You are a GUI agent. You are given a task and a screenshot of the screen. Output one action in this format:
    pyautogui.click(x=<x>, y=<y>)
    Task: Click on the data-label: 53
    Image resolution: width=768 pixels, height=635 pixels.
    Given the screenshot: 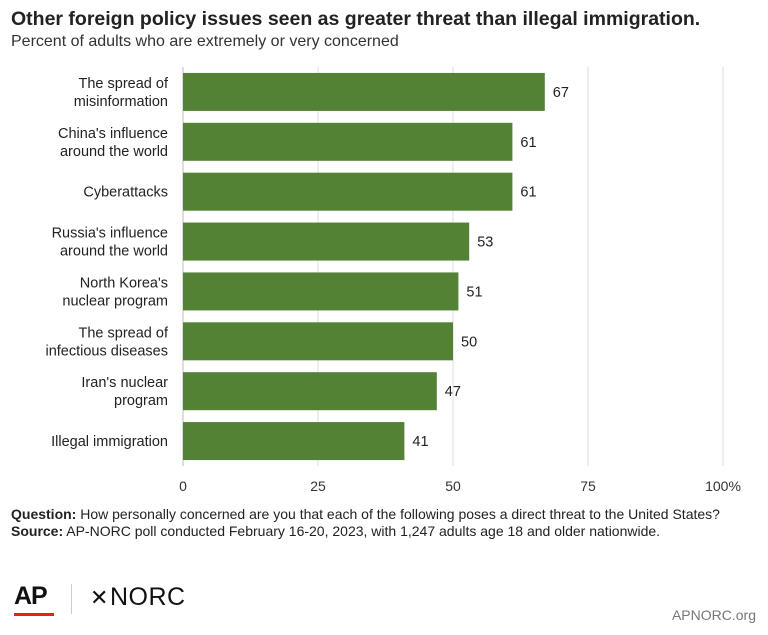 What is the action you would take?
    pyautogui.click(x=485, y=243)
    